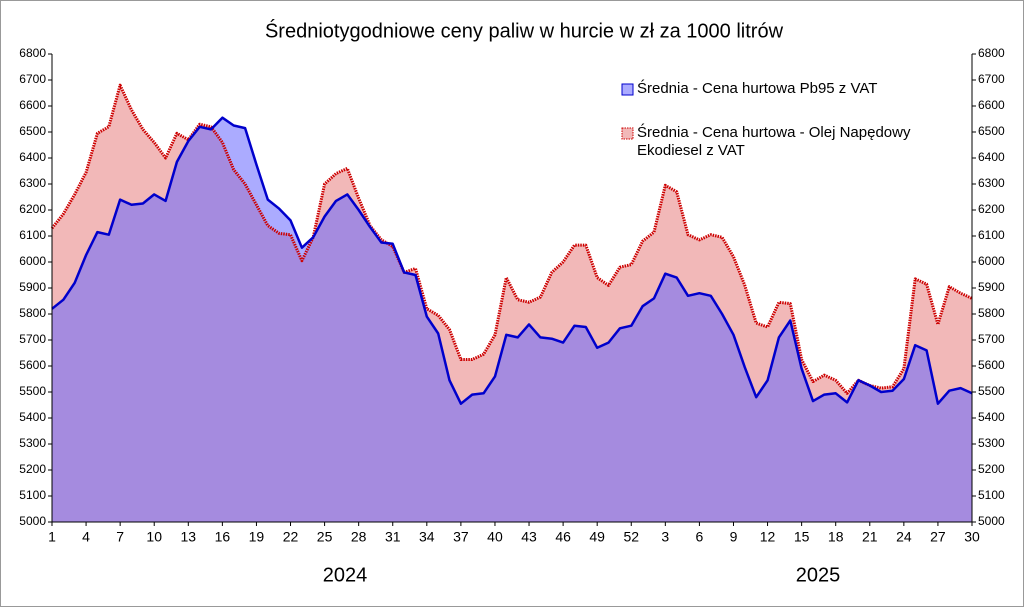  What do you see at coordinates (32, 261) in the screenshot?
I see `y-tick-label: 6000` at bounding box center [32, 261].